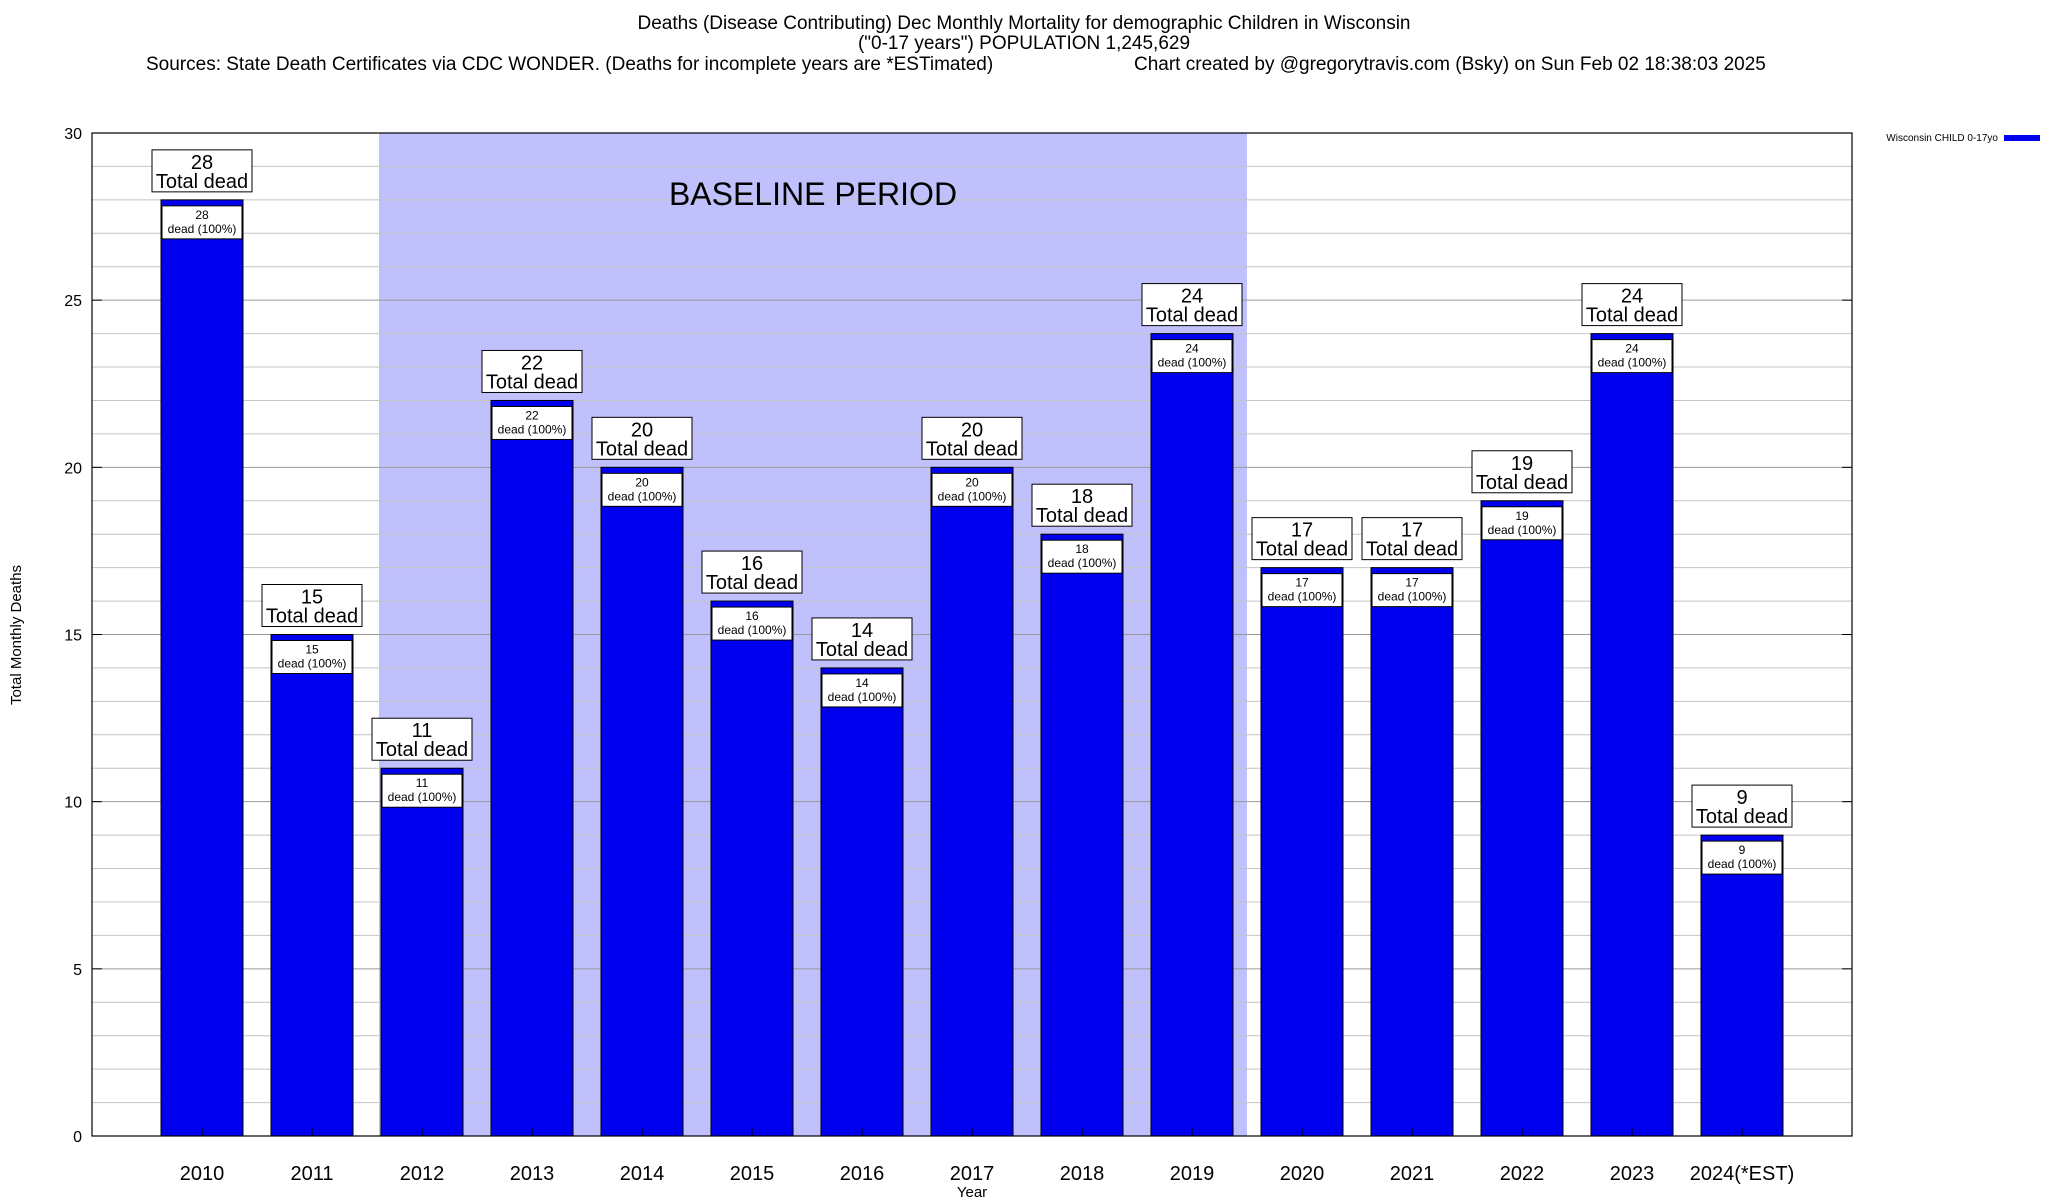 This screenshot has height=1200, width=2048. What do you see at coordinates (16, 635) in the screenshot?
I see `y-axis-label: Total Monthly Deaths` at bounding box center [16, 635].